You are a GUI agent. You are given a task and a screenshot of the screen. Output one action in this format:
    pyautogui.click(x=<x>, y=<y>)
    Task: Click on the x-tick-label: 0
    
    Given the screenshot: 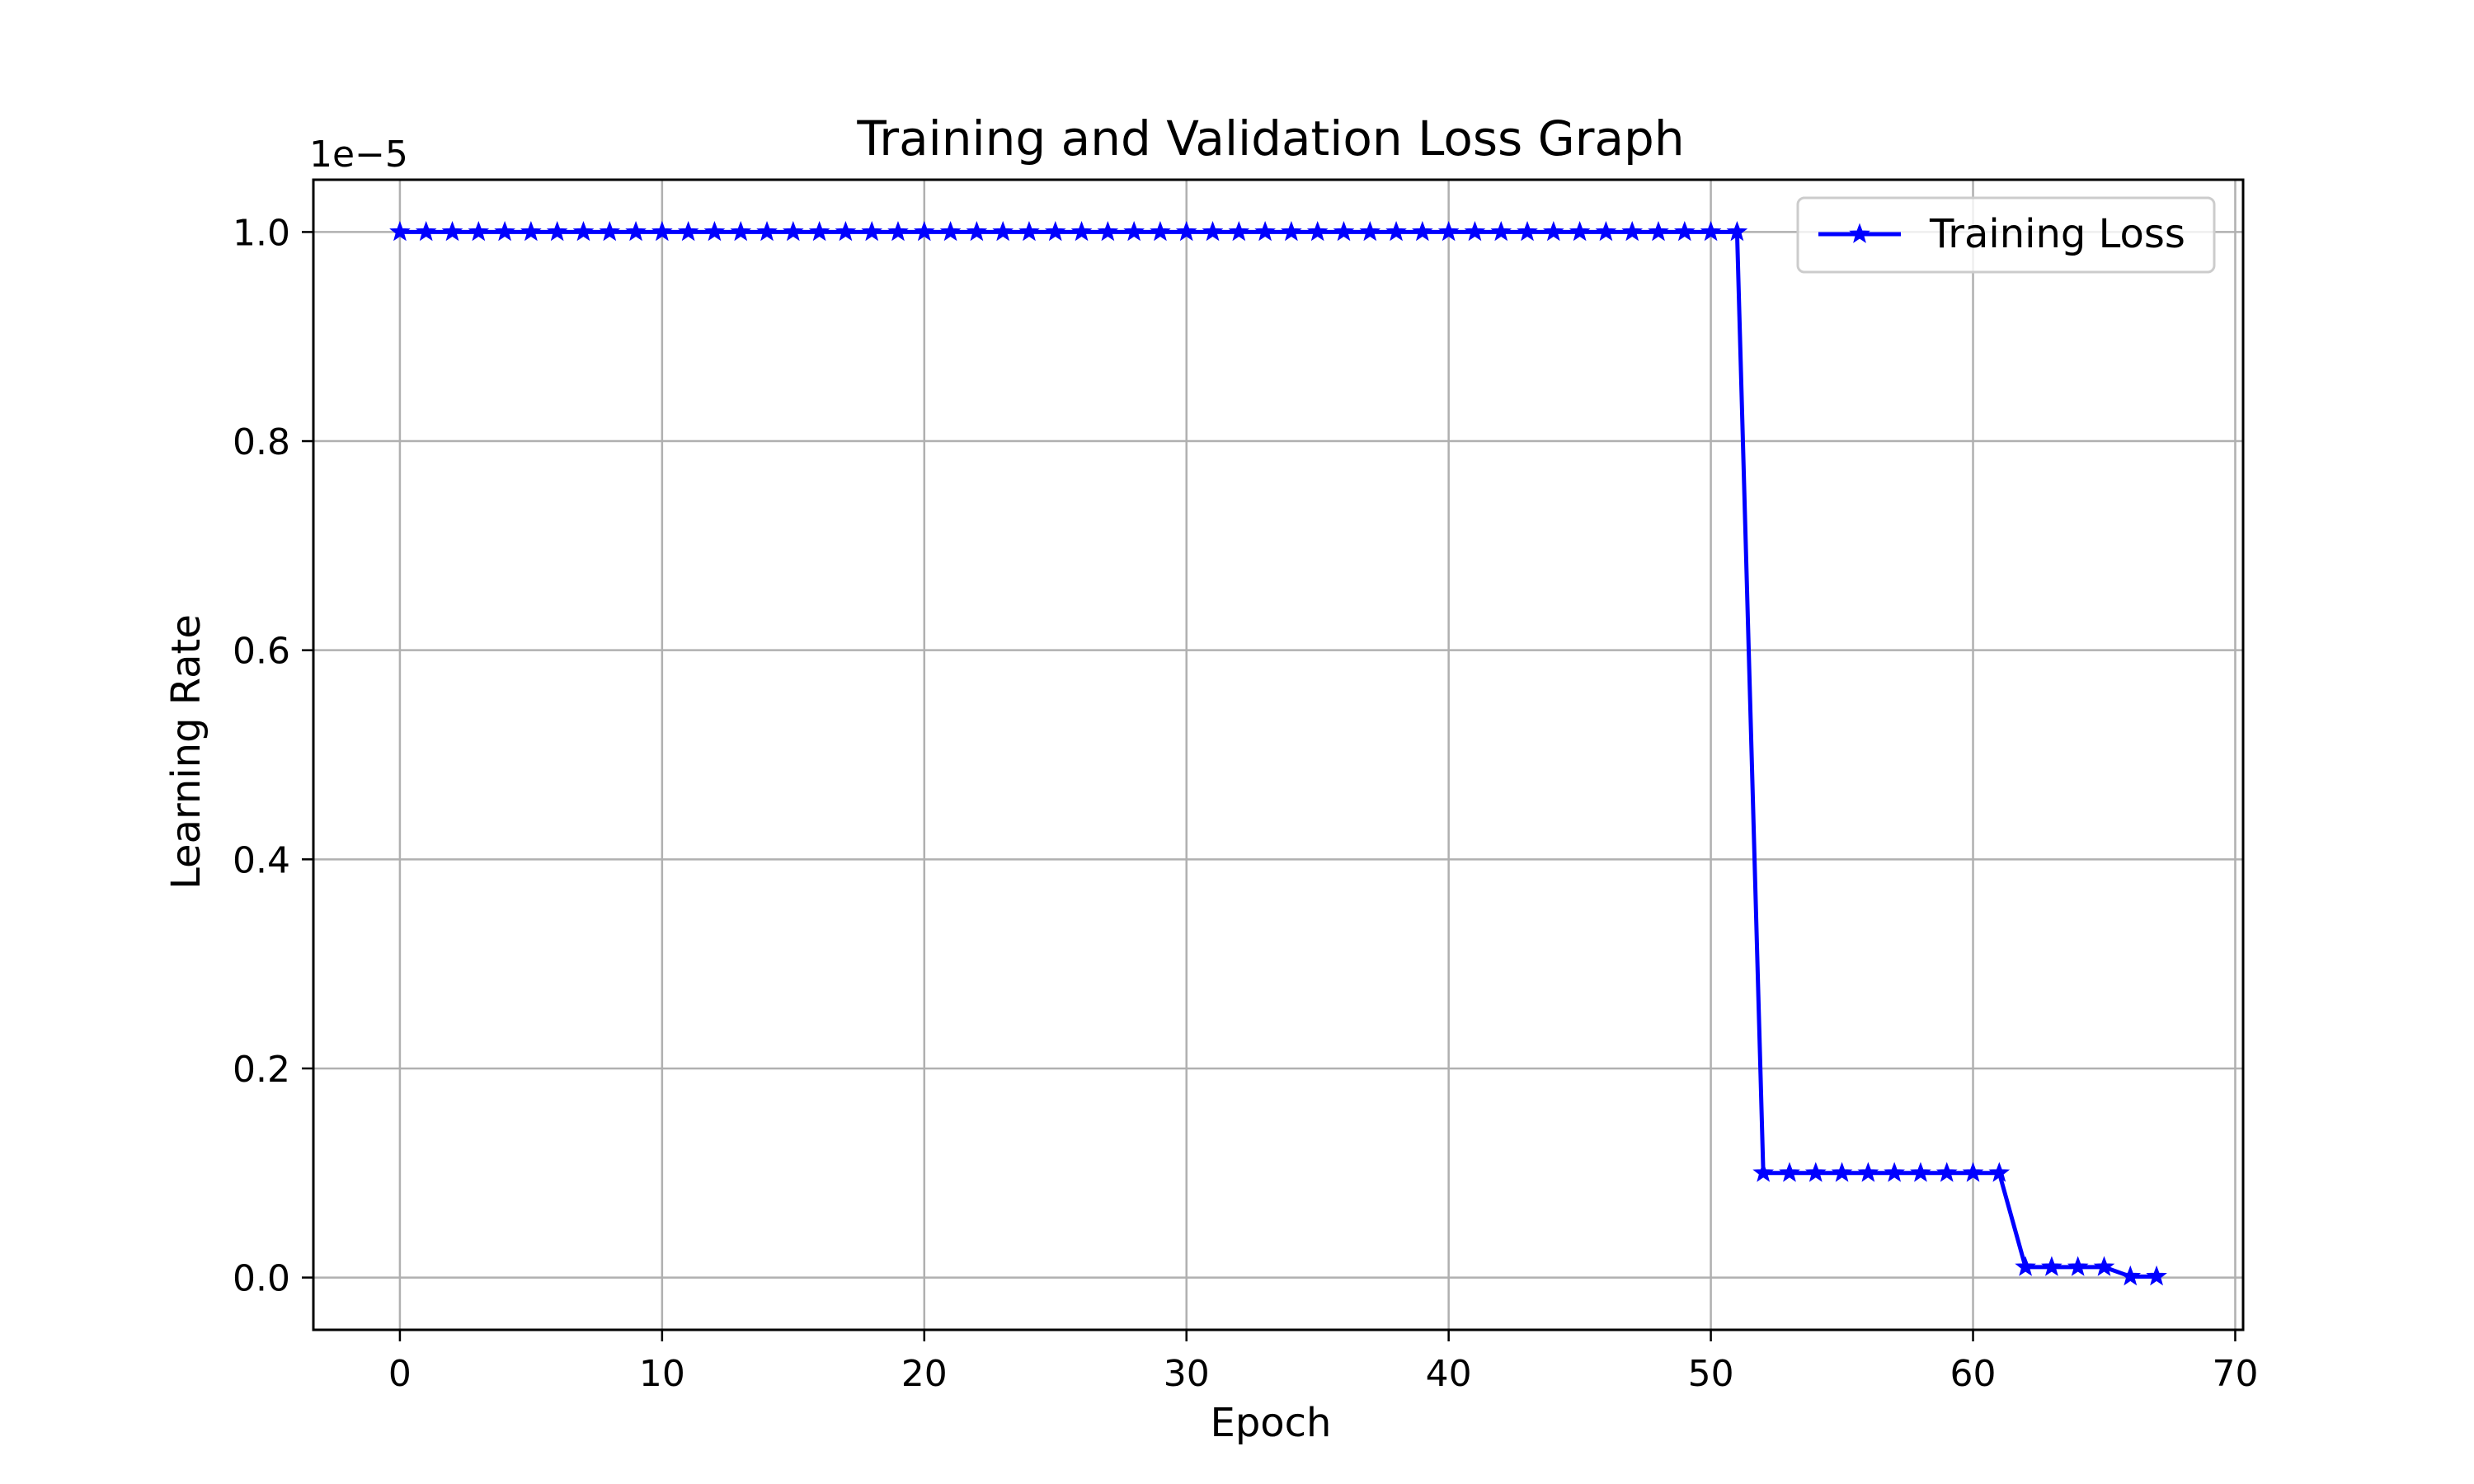 What is the action you would take?
    pyautogui.click(x=400, y=1374)
    